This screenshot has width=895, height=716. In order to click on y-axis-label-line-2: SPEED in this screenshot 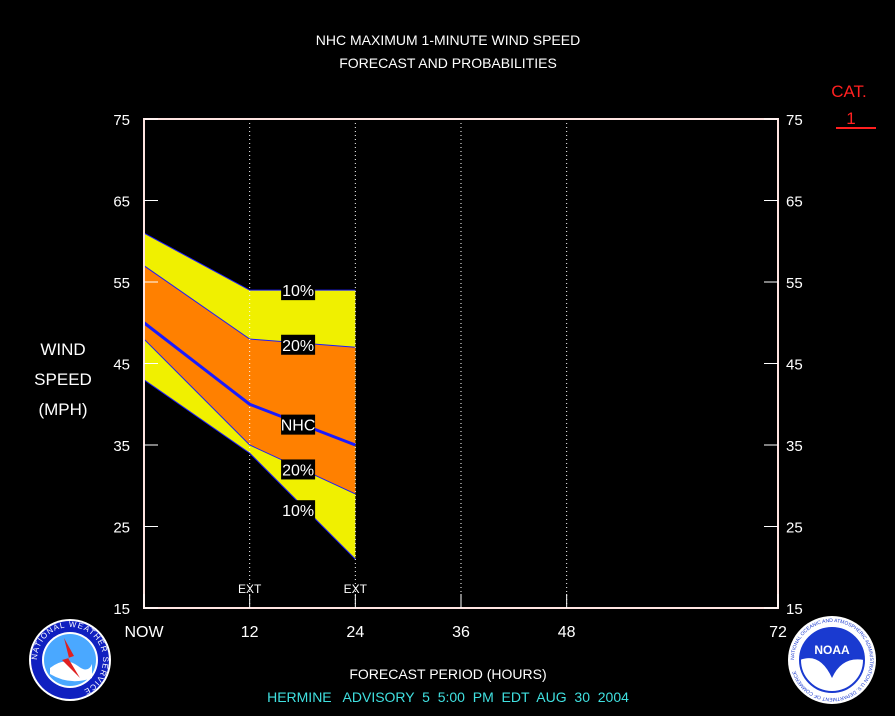, I will do `click(63, 379)`.